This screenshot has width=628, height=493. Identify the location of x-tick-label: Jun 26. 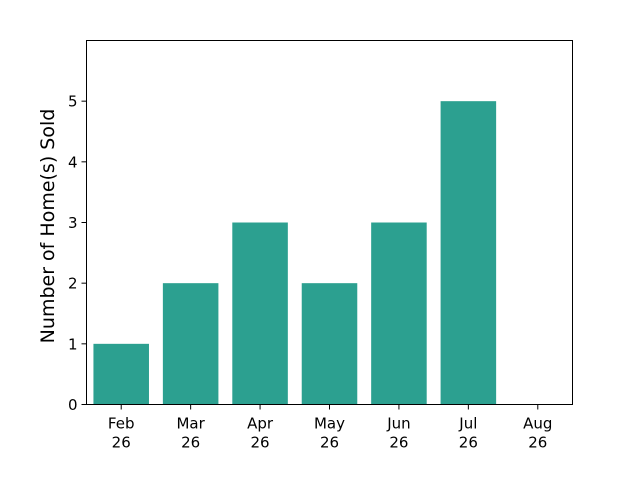
(398, 433).